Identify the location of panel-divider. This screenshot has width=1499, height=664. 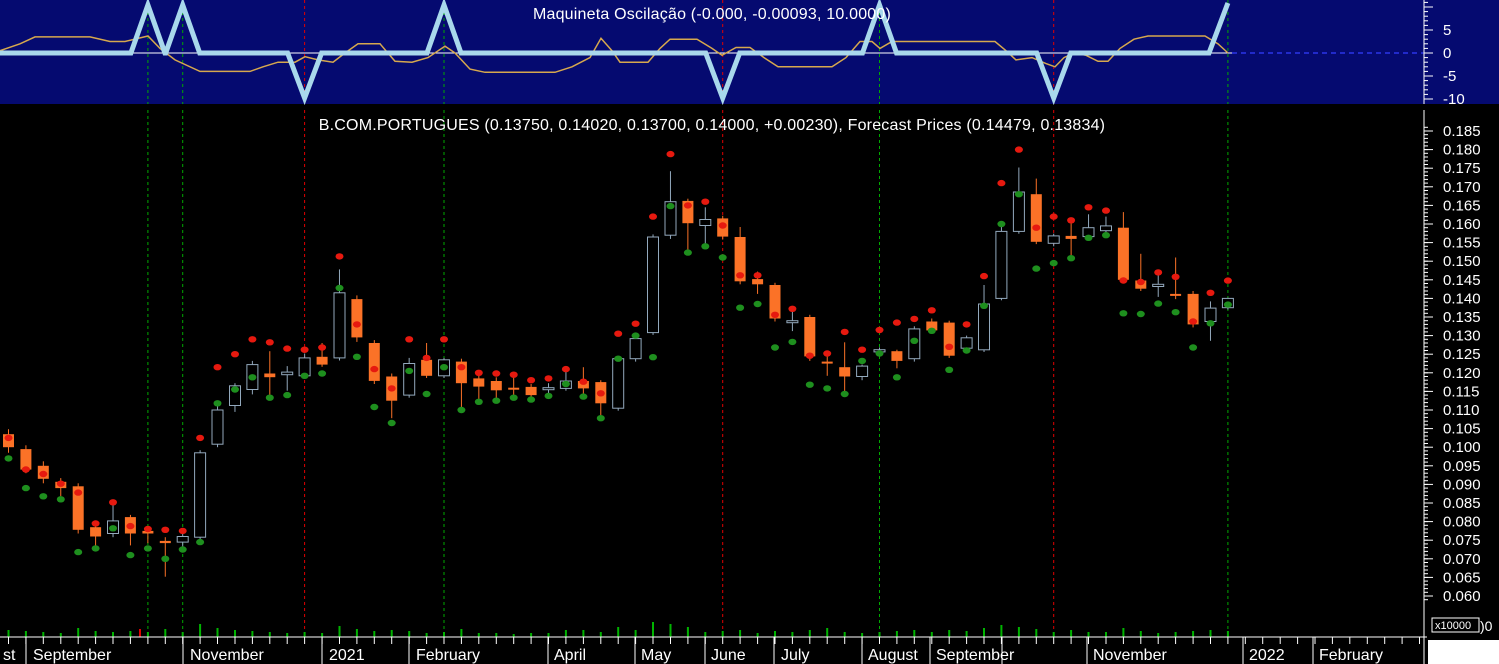
(749, 107).